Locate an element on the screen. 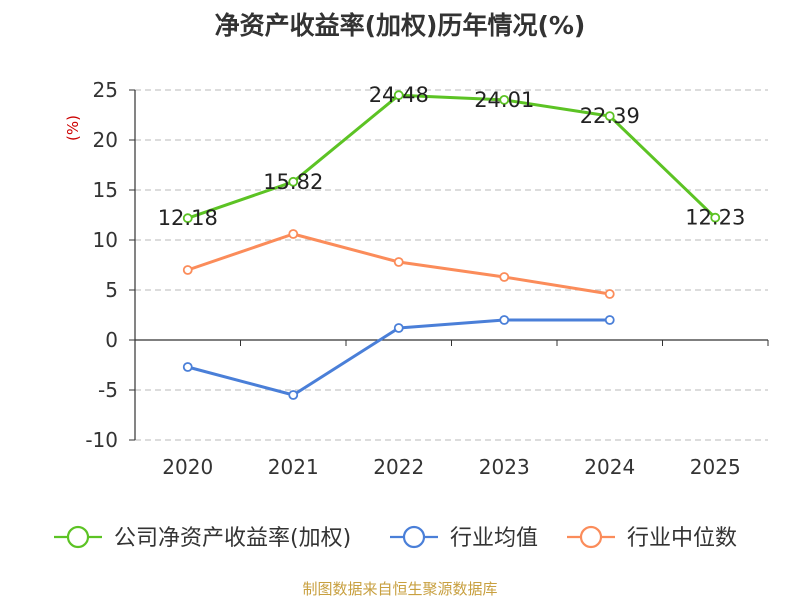  y-tick-label: -10 is located at coordinates (101, 440).